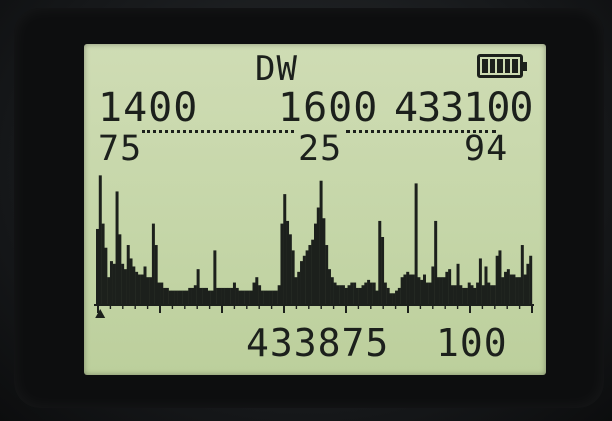 The image size is (612, 421). What do you see at coordinates (421, 131) in the screenshot?
I see `level-divider-right` at bounding box center [421, 131].